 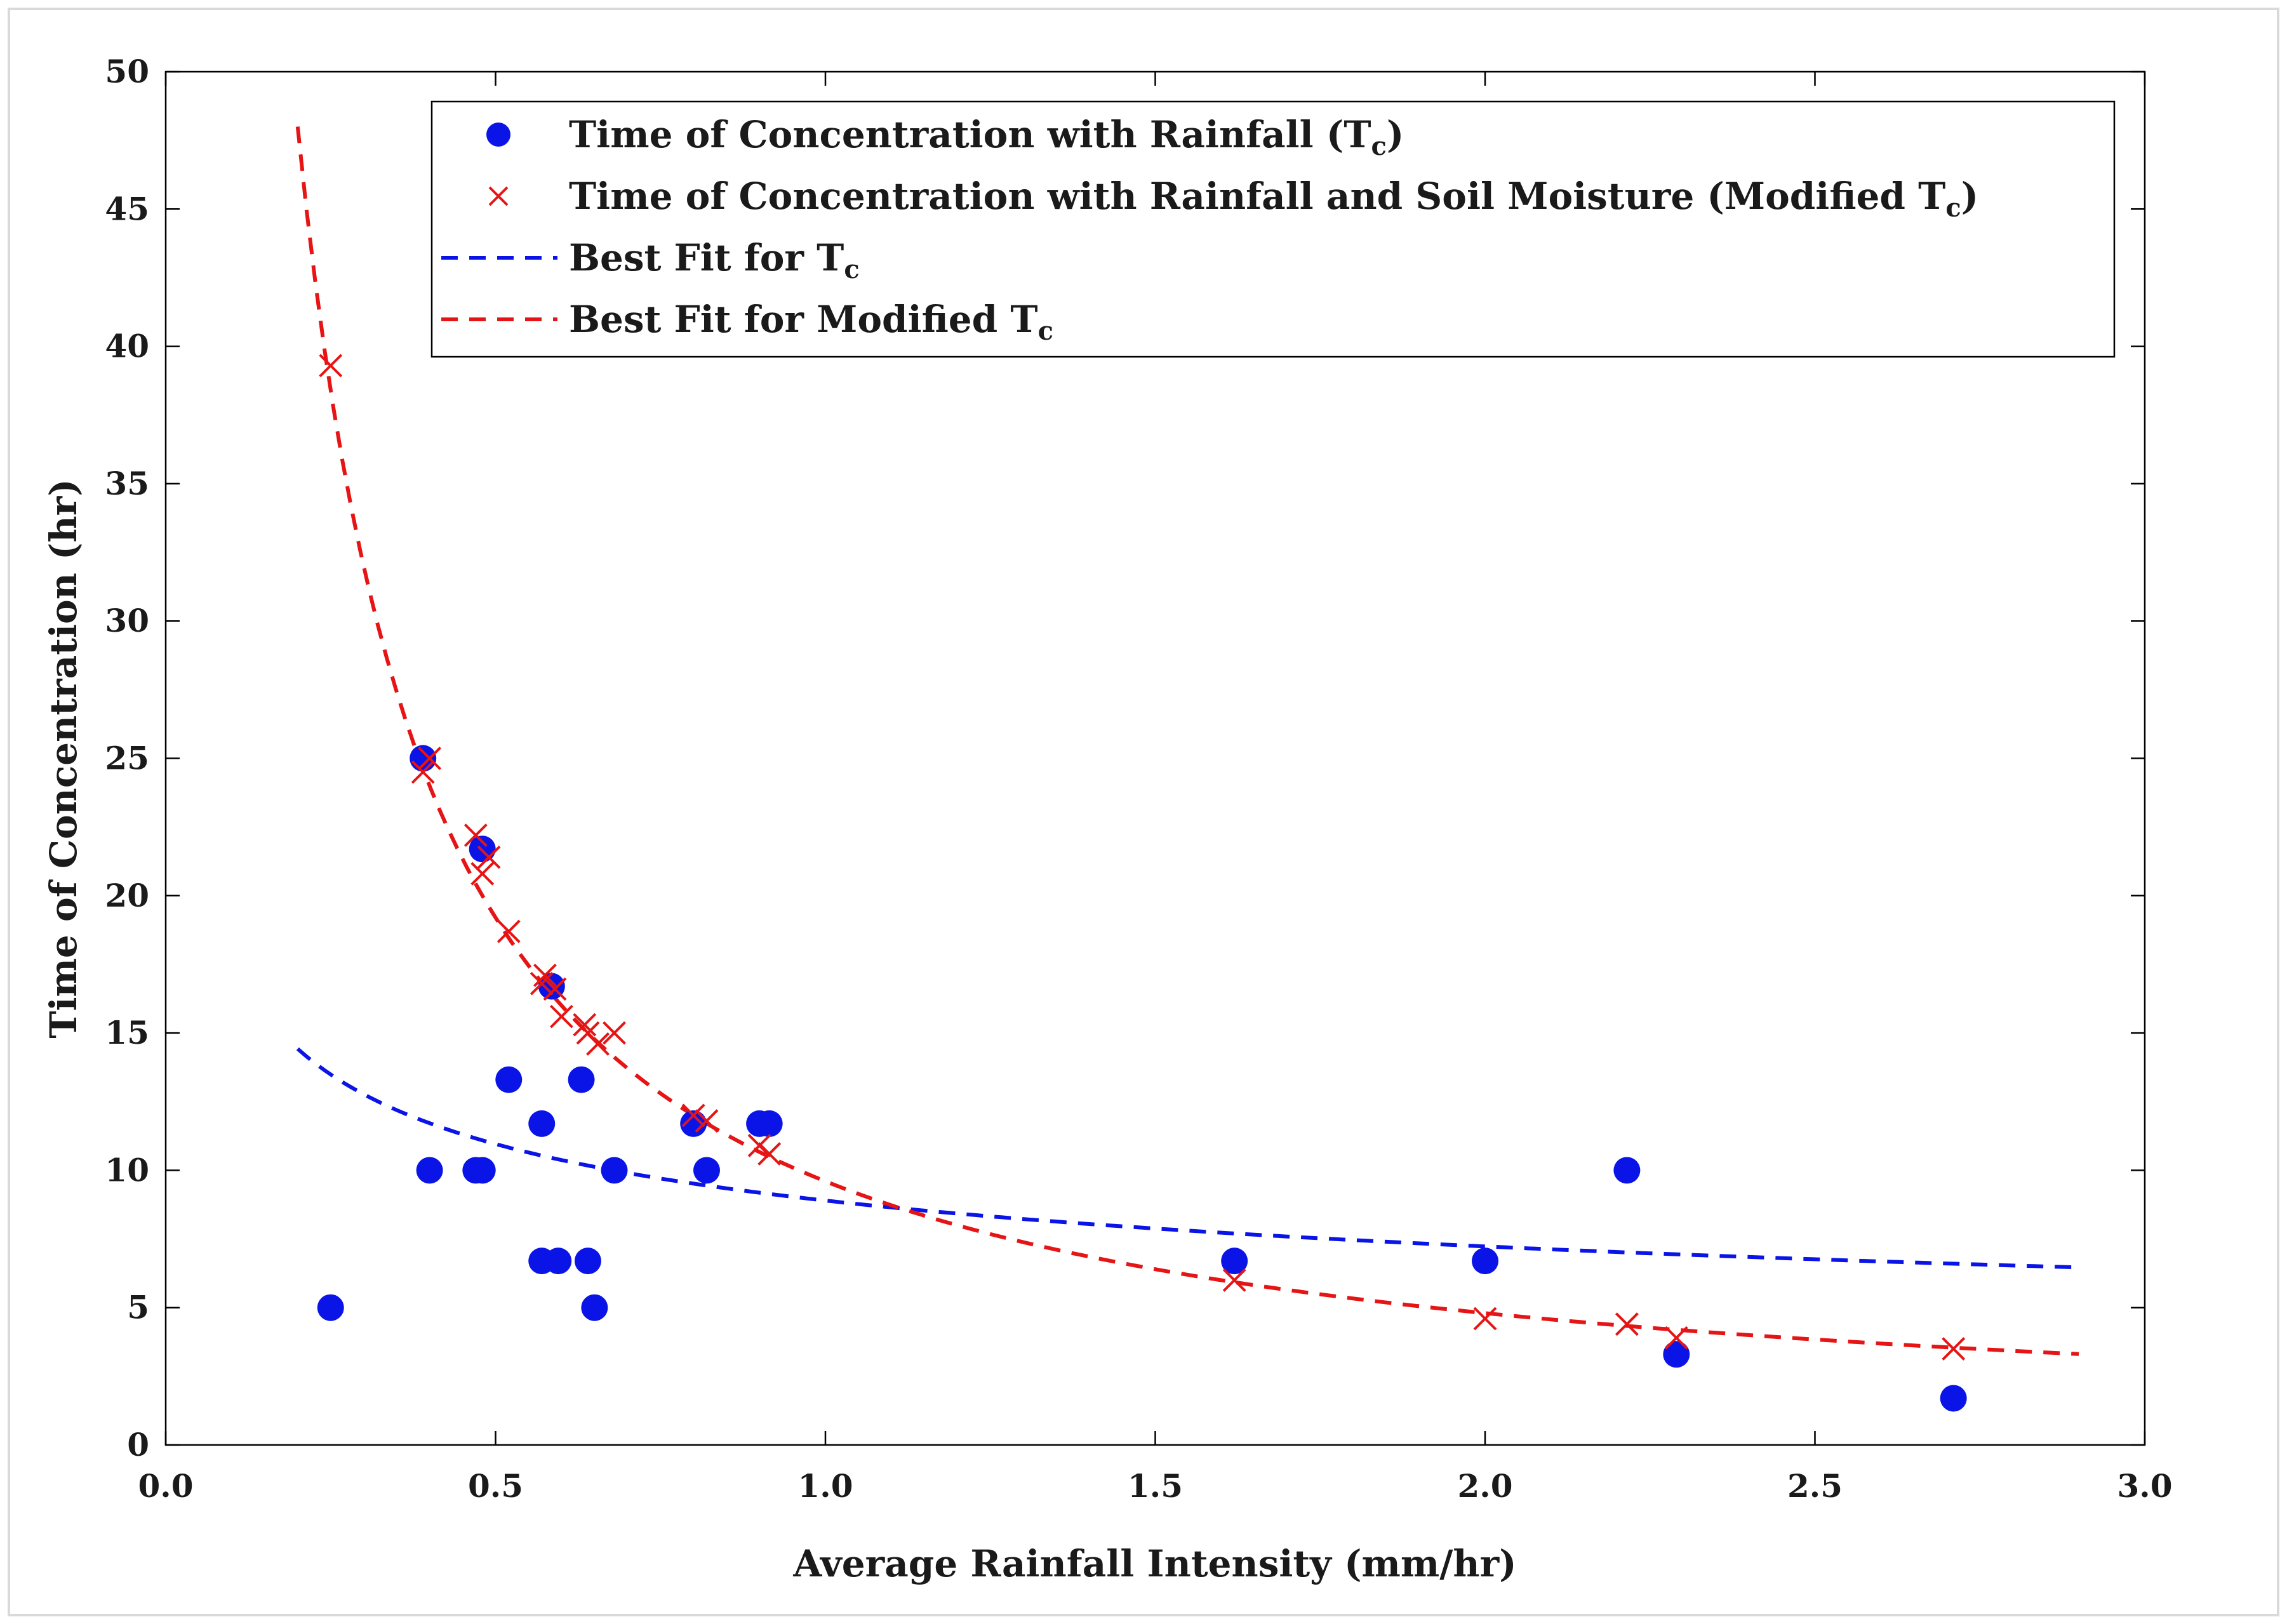 What do you see at coordinates (127, 484) in the screenshot?
I see `y-tick-label: 35` at bounding box center [127, 484].